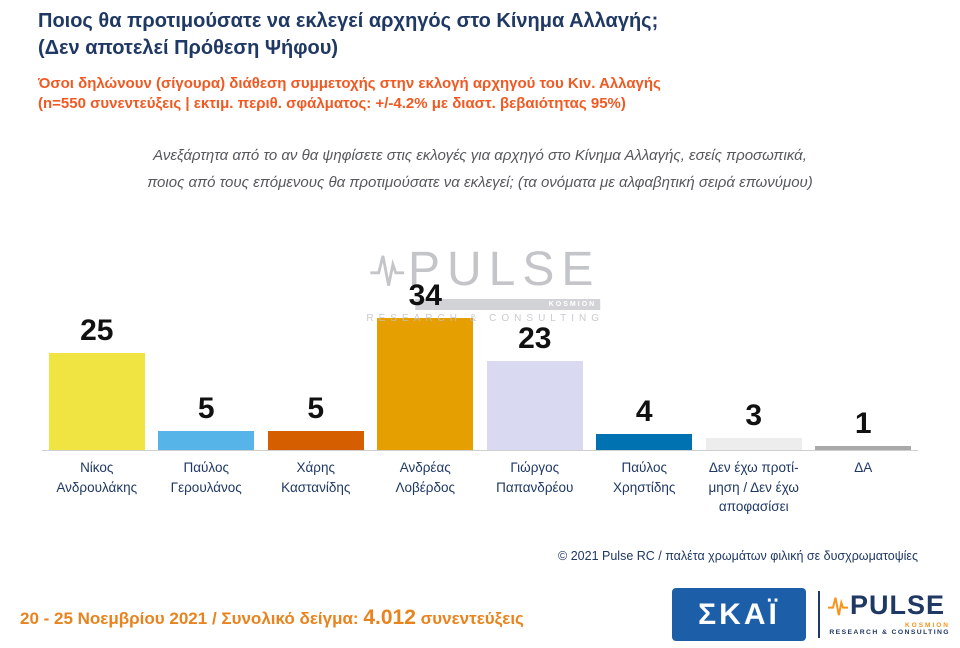  I want to click on bar-value-label: 4, so click(644, 412).